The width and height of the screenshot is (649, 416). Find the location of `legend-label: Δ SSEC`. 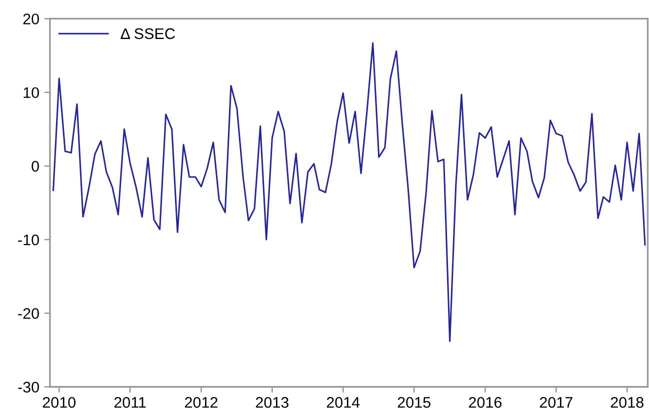

legend-label: Δ SSEC is located at coordinates (147, 34).